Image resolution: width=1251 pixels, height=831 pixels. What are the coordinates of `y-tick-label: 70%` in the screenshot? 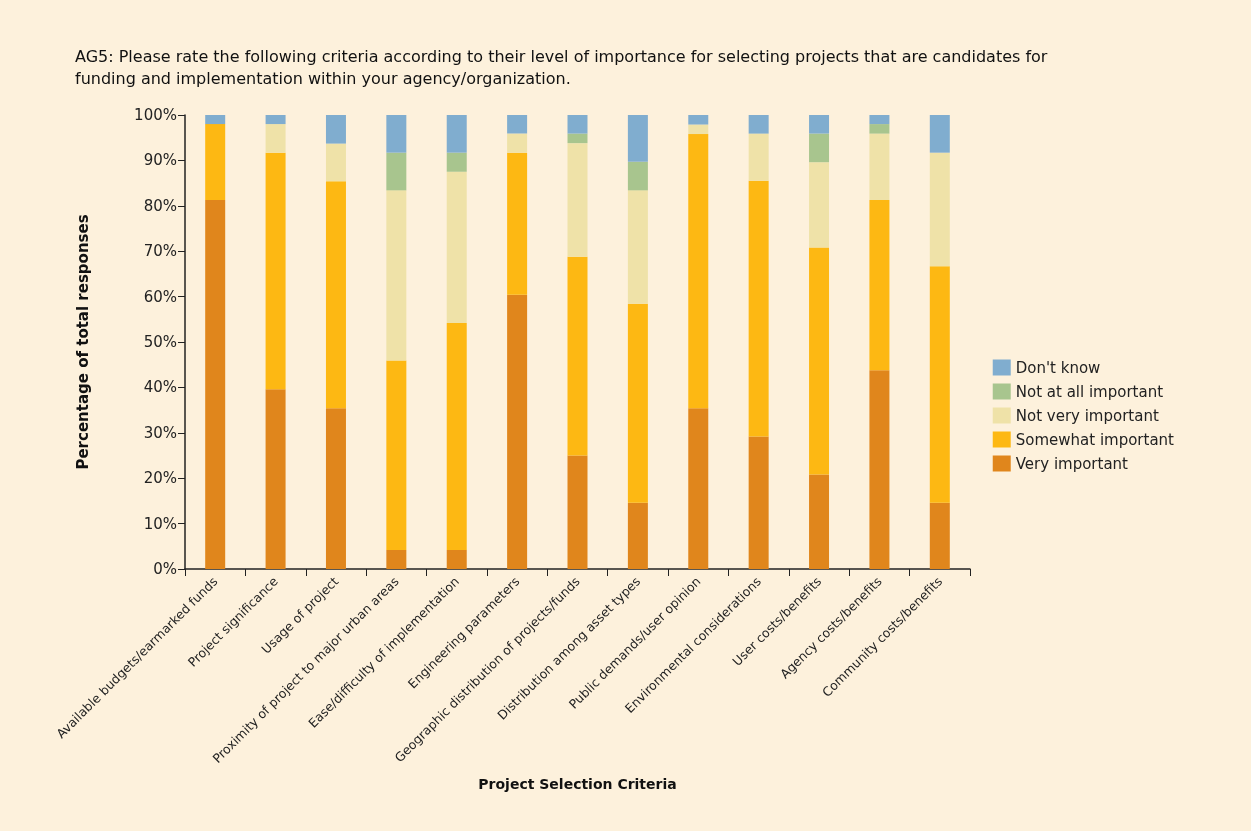 It's located at (160, 251).